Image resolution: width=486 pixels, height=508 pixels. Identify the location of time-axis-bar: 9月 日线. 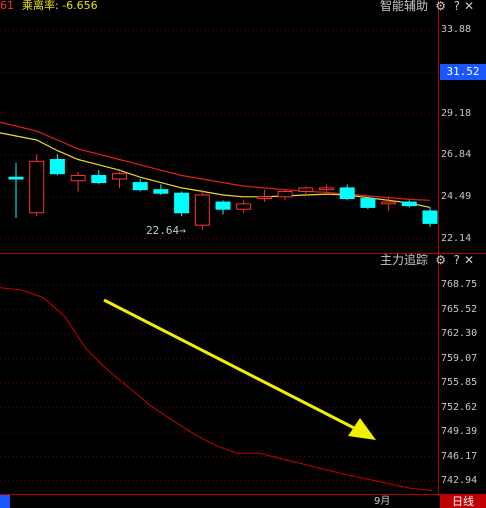
(243, 501).